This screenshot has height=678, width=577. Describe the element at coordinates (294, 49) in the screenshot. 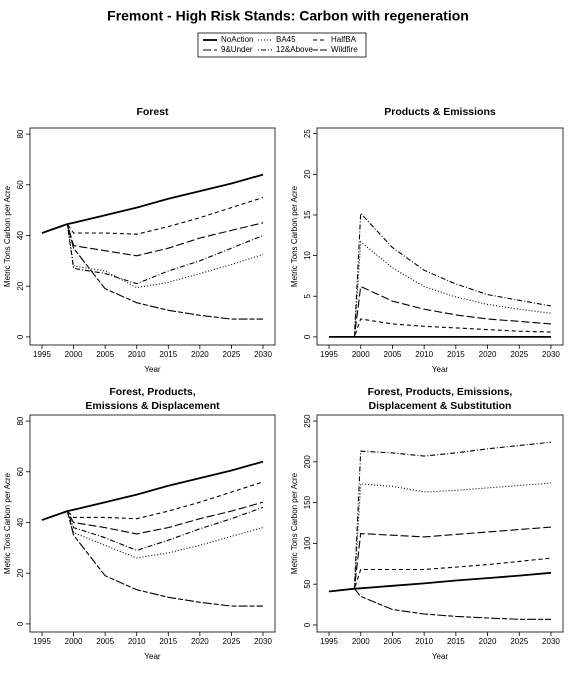

I see `legend-label: 12&Above` at that location.